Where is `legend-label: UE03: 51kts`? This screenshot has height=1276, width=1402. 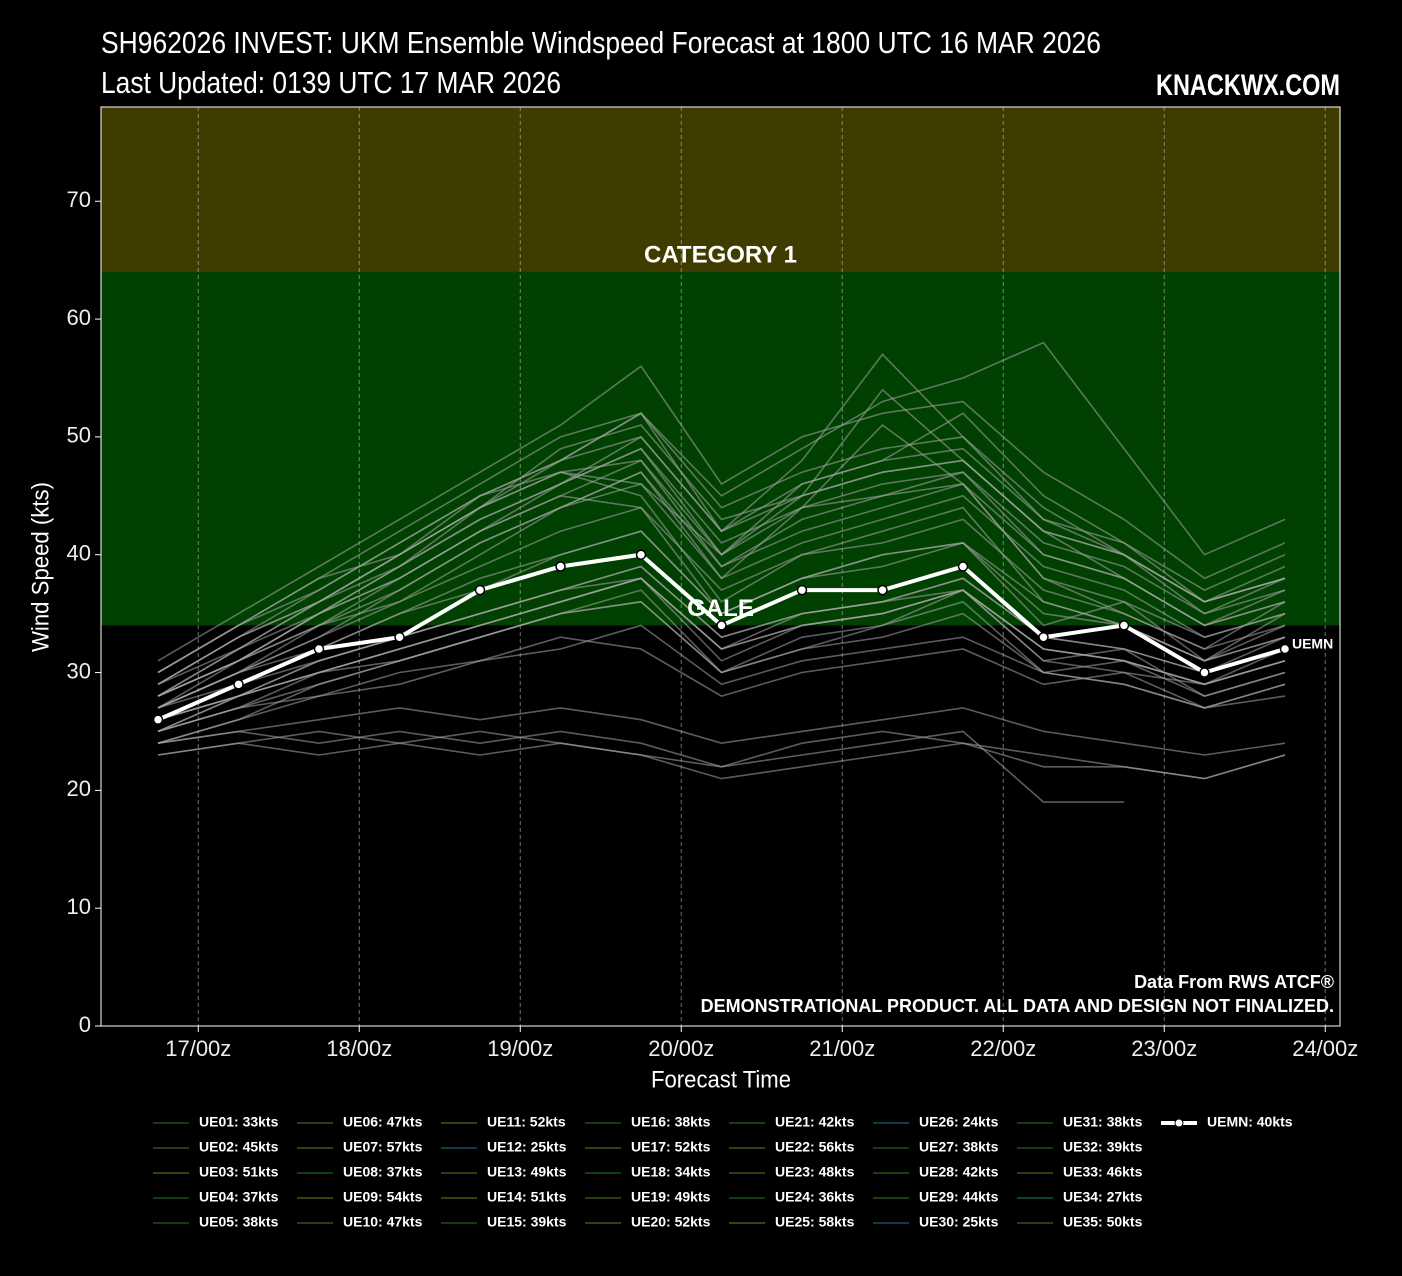 legend-label: UE03: 51kts is located at coordinates (239, 1172).